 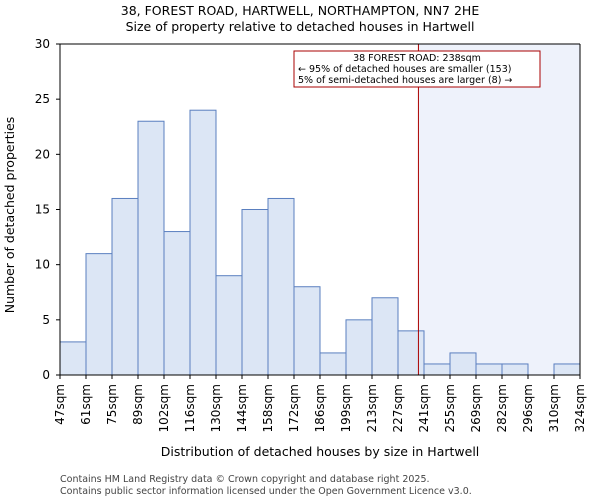 I want to click on x-tick-label: 241sqm, so click(x=424, y=408).